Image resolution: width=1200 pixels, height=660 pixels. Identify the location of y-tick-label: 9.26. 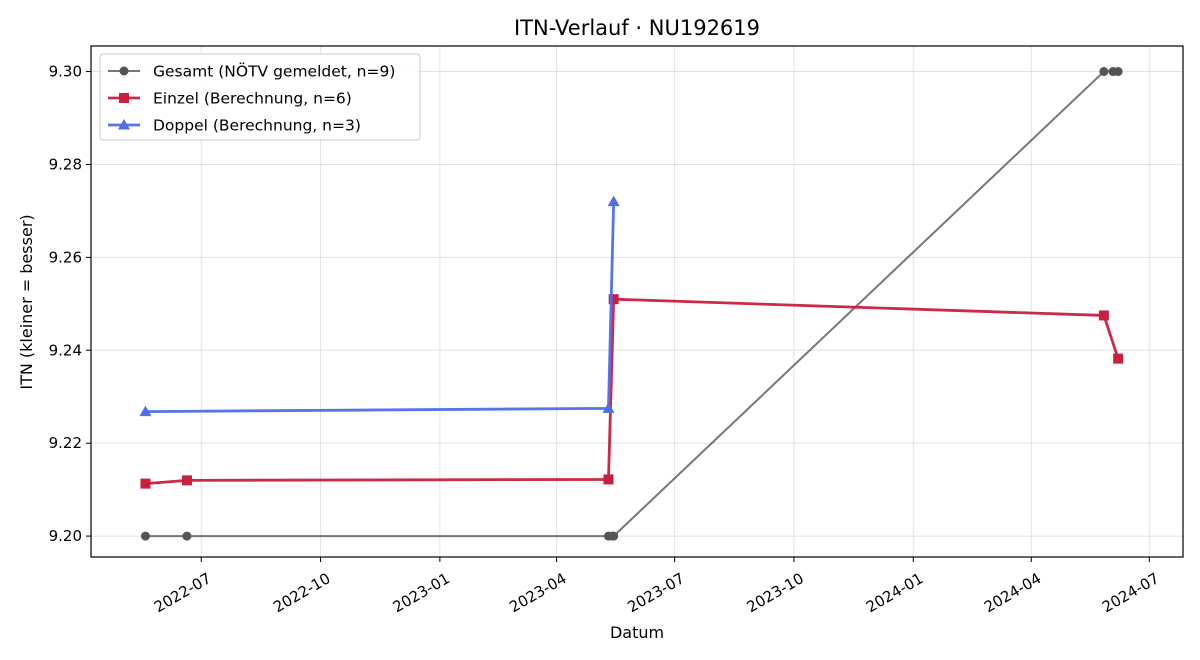
(65, 257).